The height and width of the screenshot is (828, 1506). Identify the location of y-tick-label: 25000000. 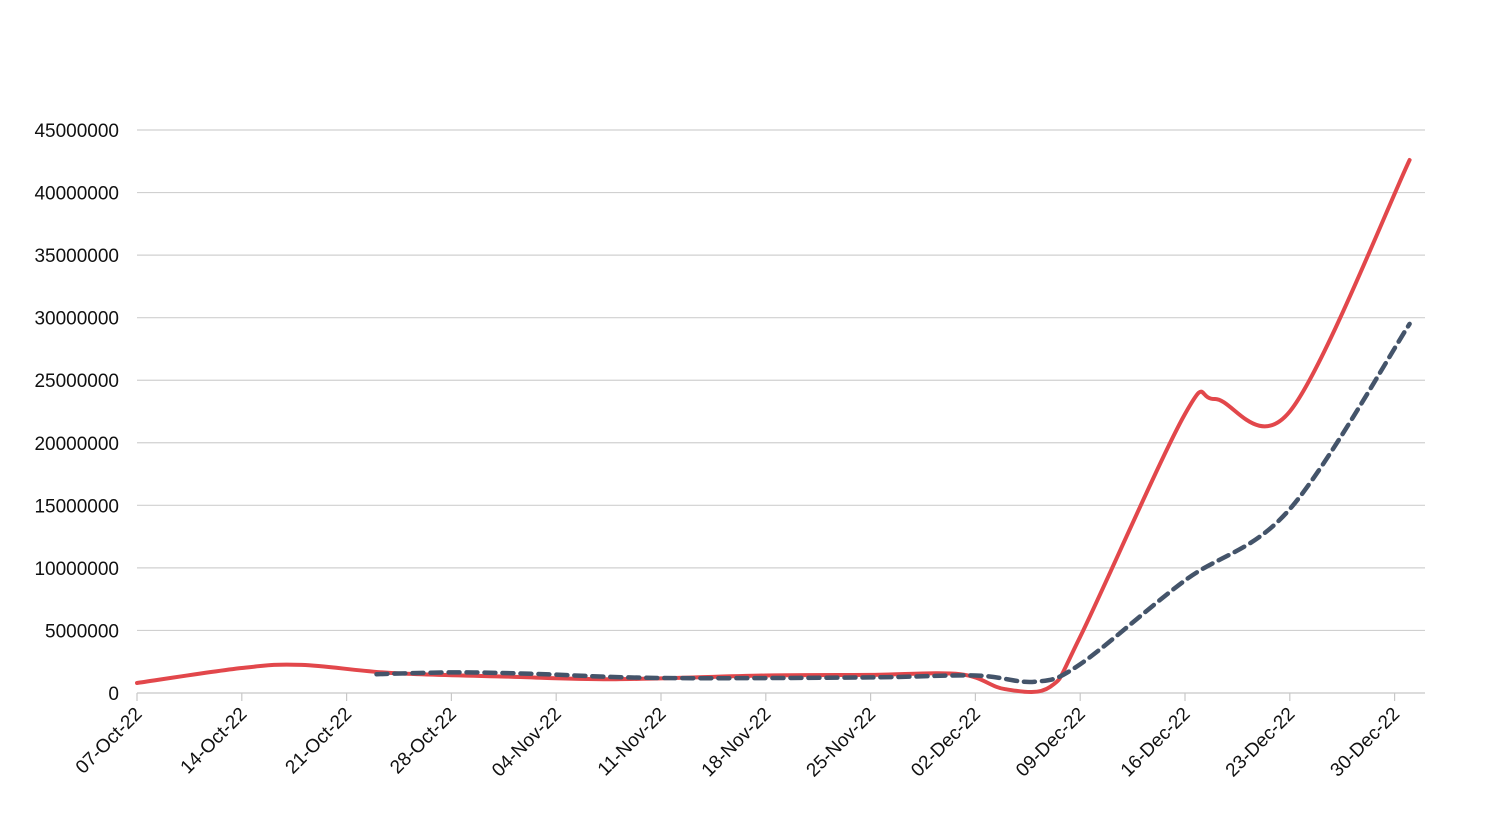
(76, 381).